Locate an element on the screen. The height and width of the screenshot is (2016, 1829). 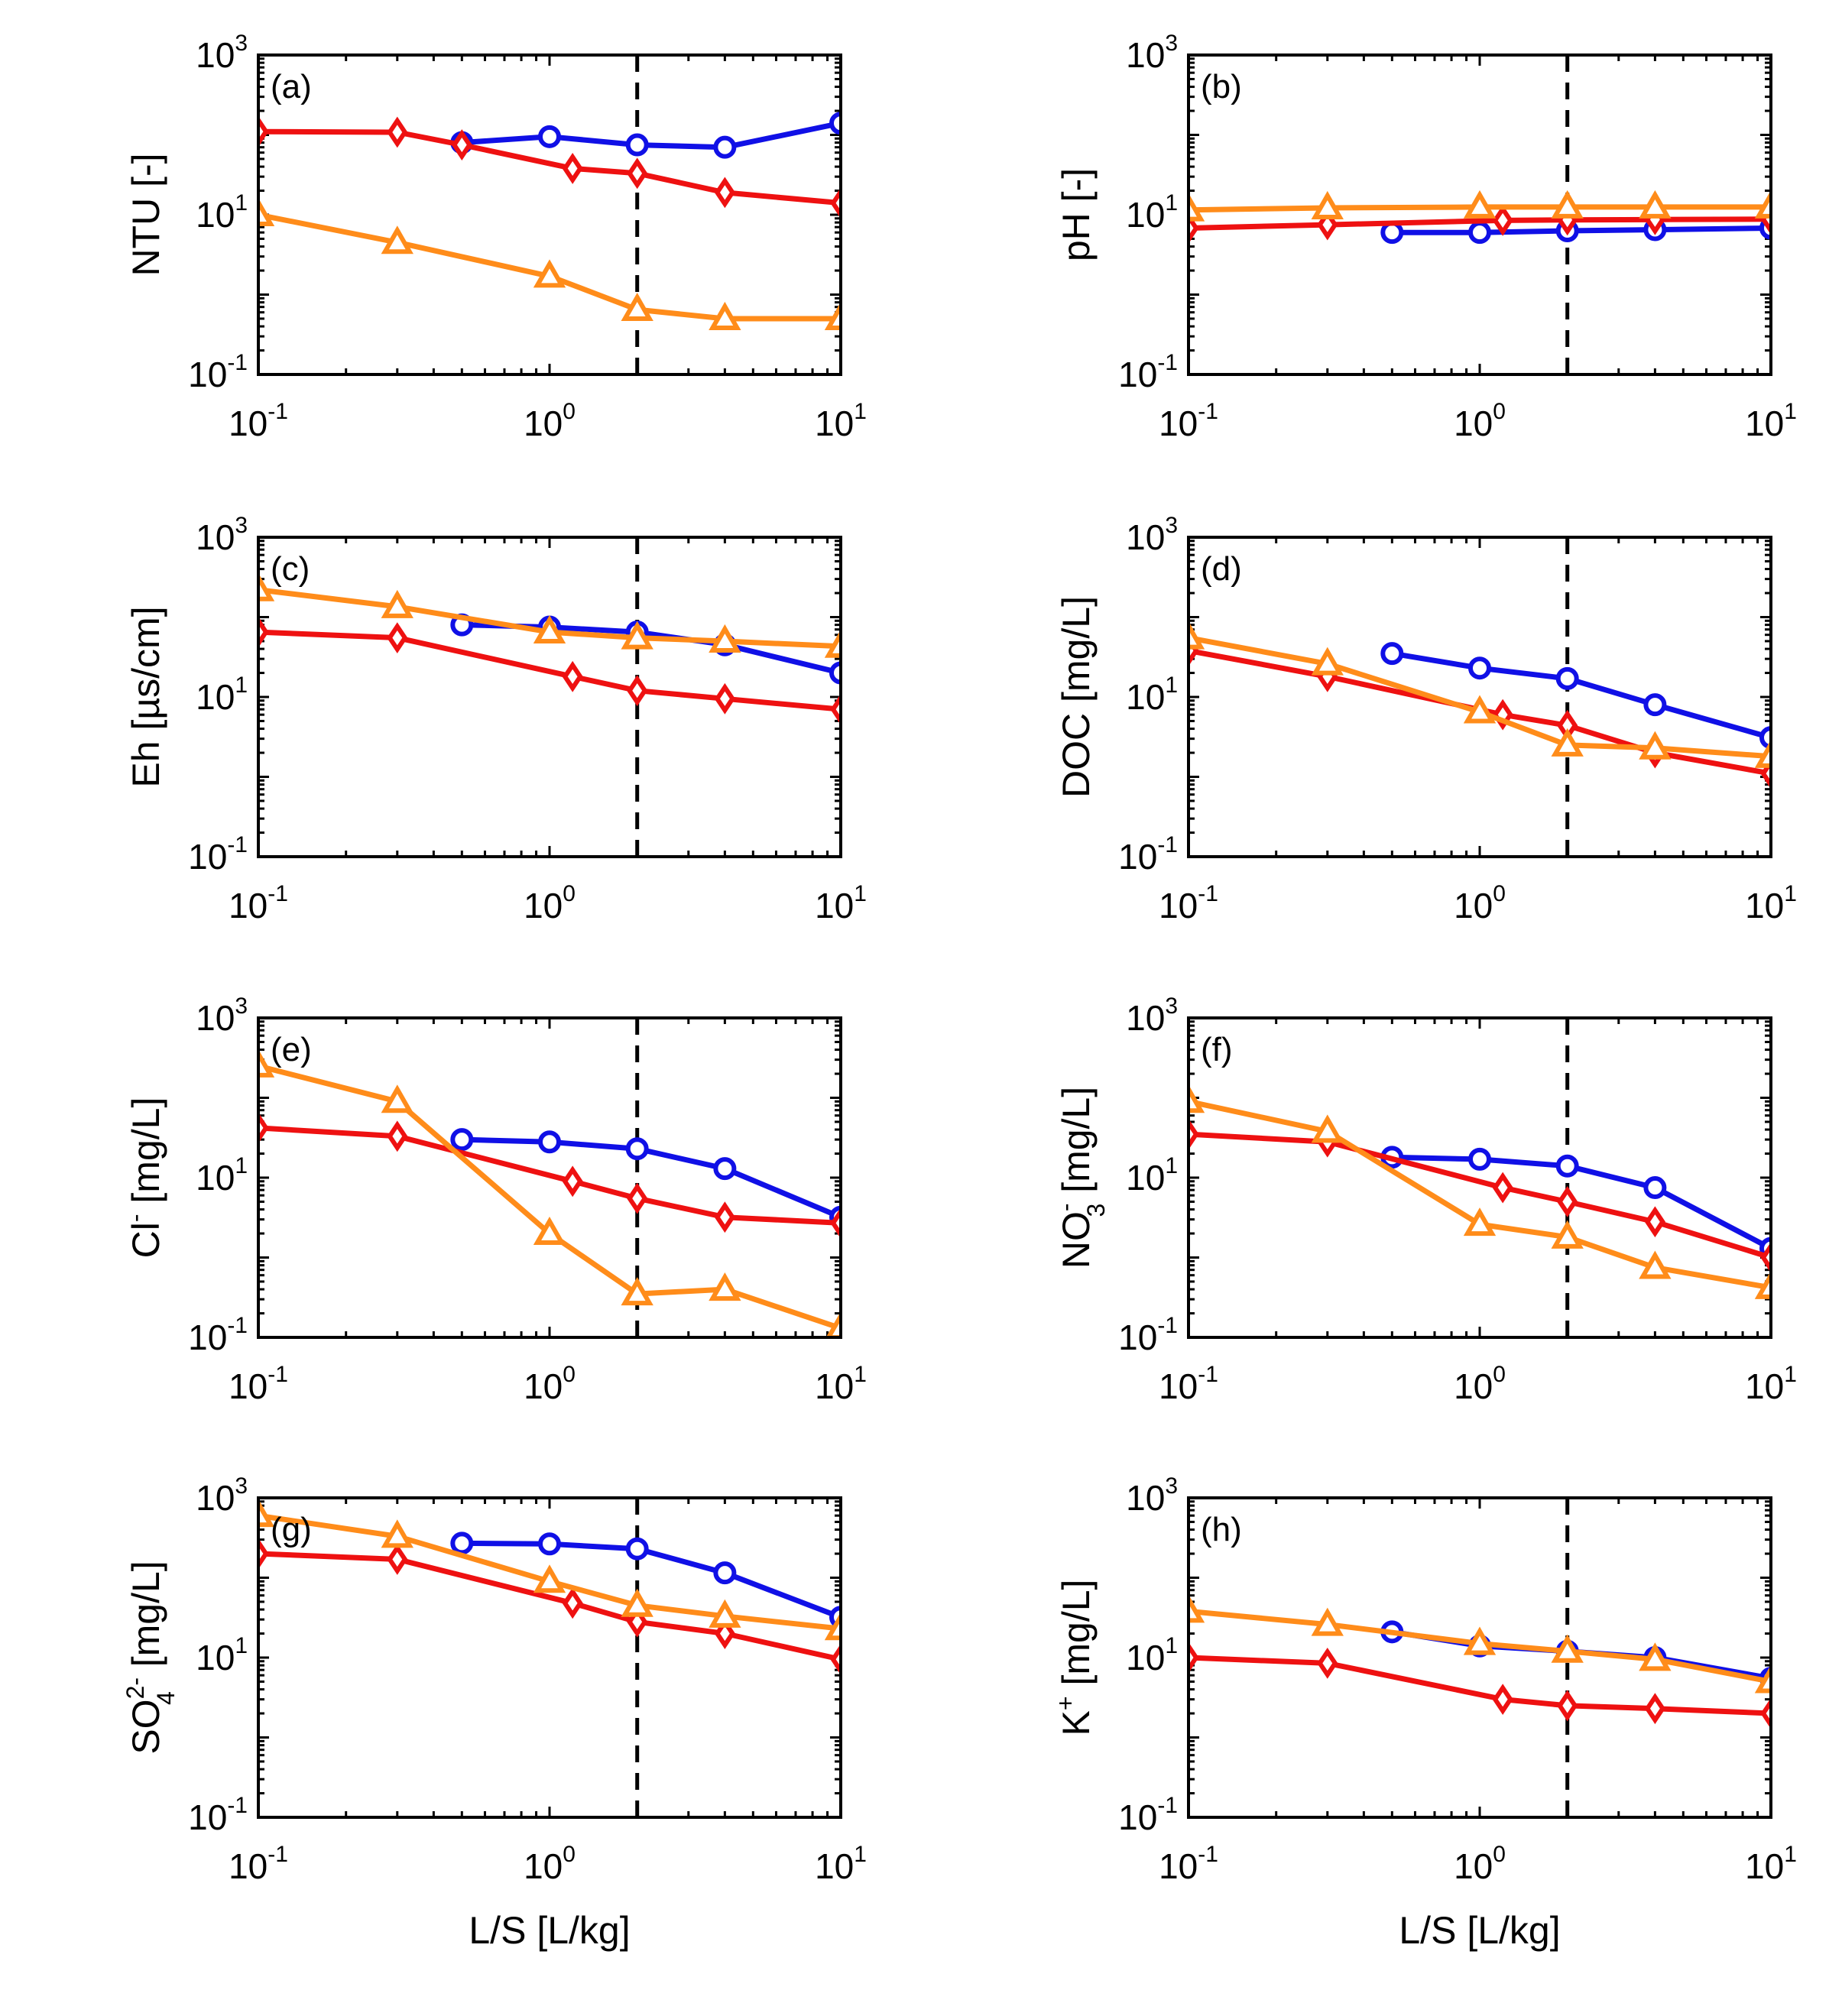
panel-label: (f) is located at coordinates (1217, 1049).